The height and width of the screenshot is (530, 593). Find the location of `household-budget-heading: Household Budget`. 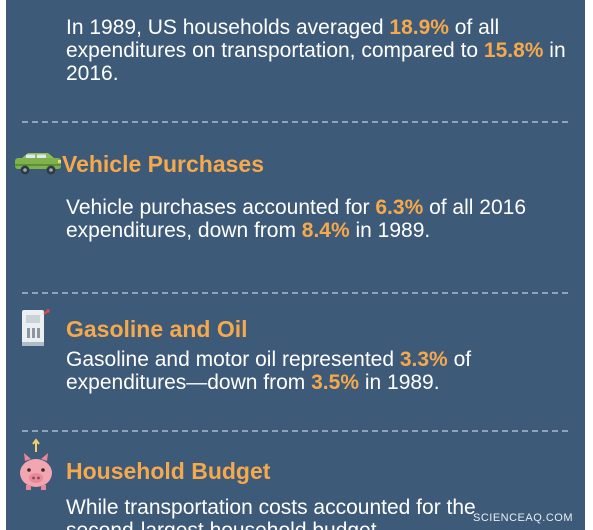

household-budget-heading: Household Budget is located at coordinates (168, 471).